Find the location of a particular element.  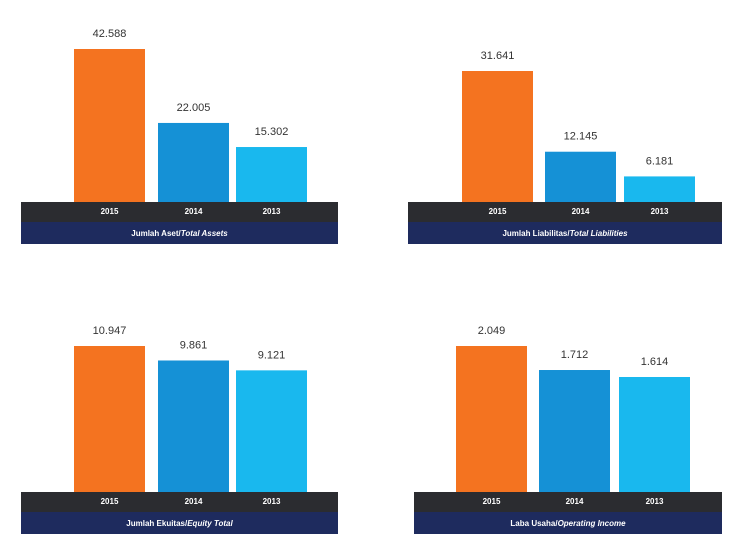

chart-plot: 31.641 12.145 6.181 is located at coordinates (578, 126).